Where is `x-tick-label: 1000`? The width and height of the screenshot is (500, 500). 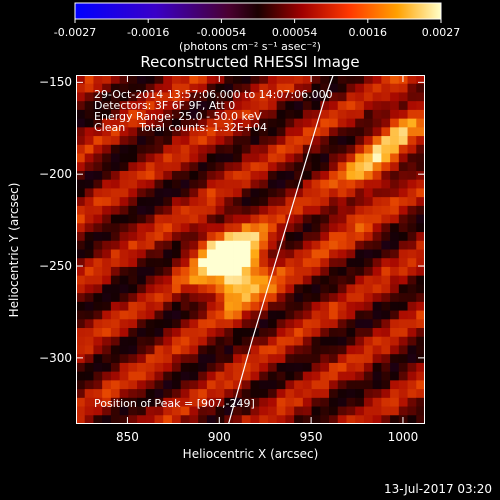
x-tick-label: 1000 is located at coordinates (403, 437).